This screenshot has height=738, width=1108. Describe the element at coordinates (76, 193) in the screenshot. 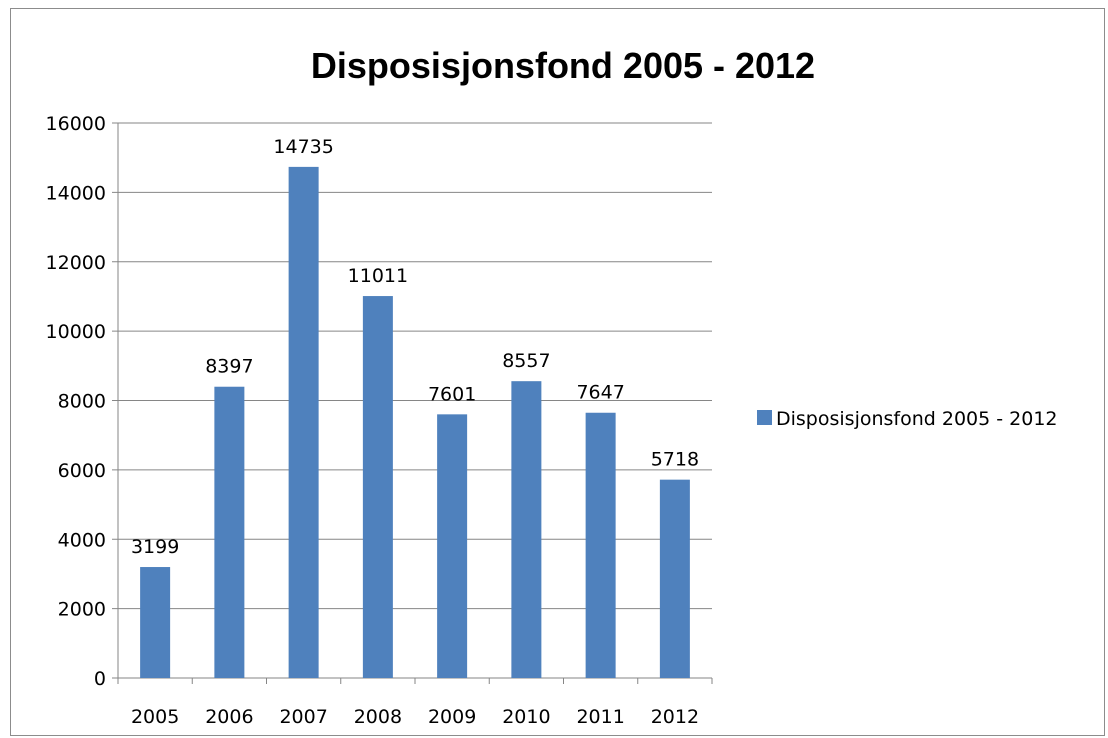

I see `y-tick-label: 14000` at that location.